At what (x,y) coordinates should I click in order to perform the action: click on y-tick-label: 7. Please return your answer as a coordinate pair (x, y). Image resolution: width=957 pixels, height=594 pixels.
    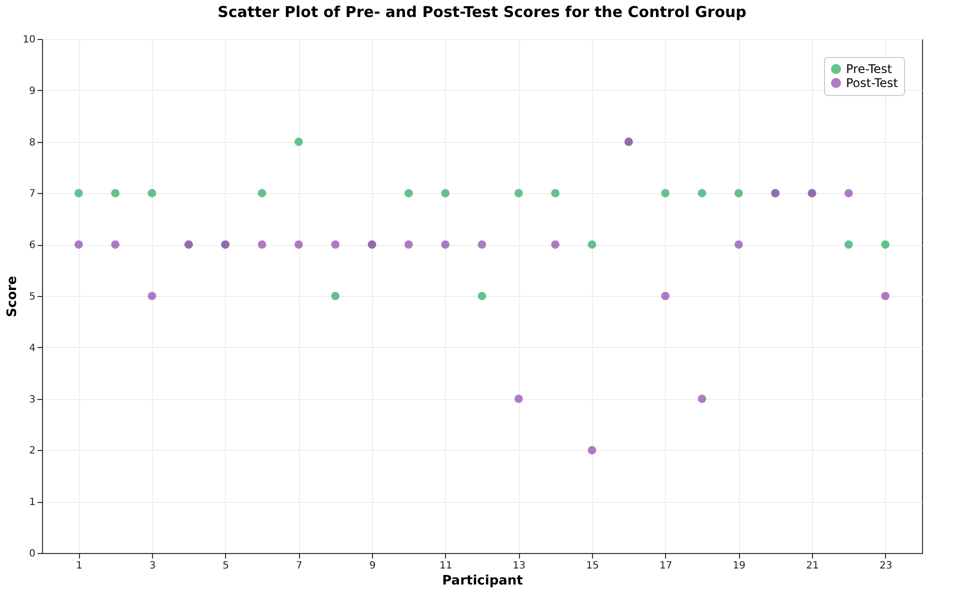
    Looking at the image, I should click on (32, 194).